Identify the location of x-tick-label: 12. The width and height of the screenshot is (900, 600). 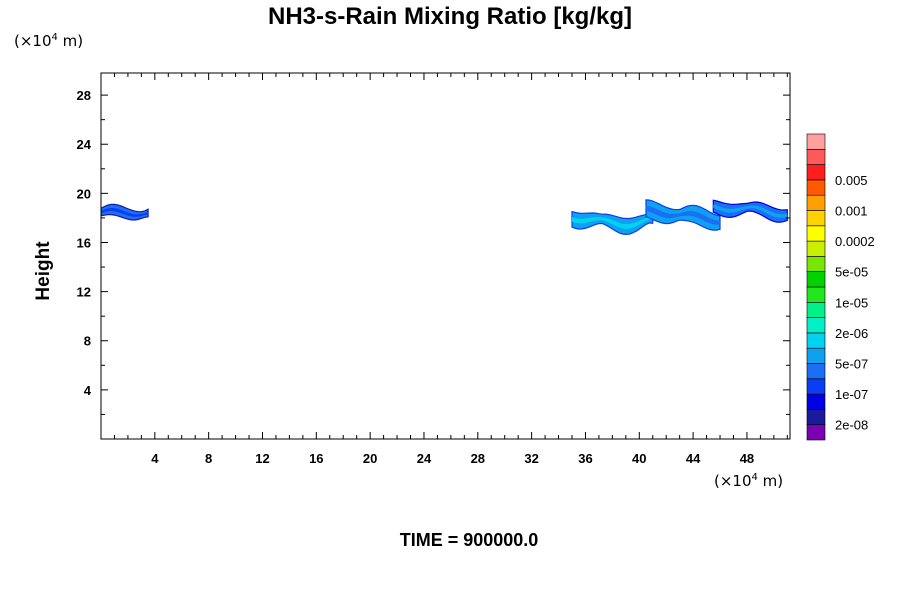
(262, 458).